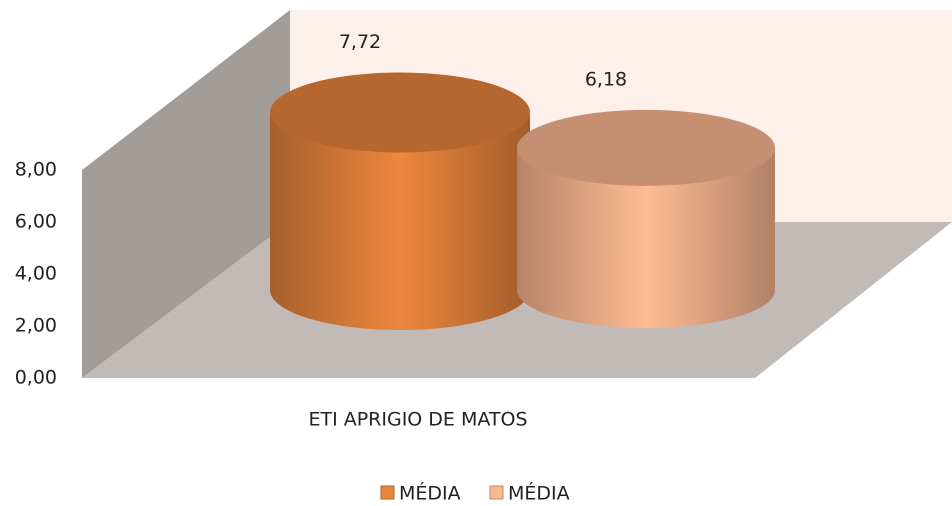 The width and height of the screenshot is (952, 506). Describe the element at coordinates (417, 420) in the screenshot. I see `x-tick-label: ETI APRIGIO DE MATOS` at that location.